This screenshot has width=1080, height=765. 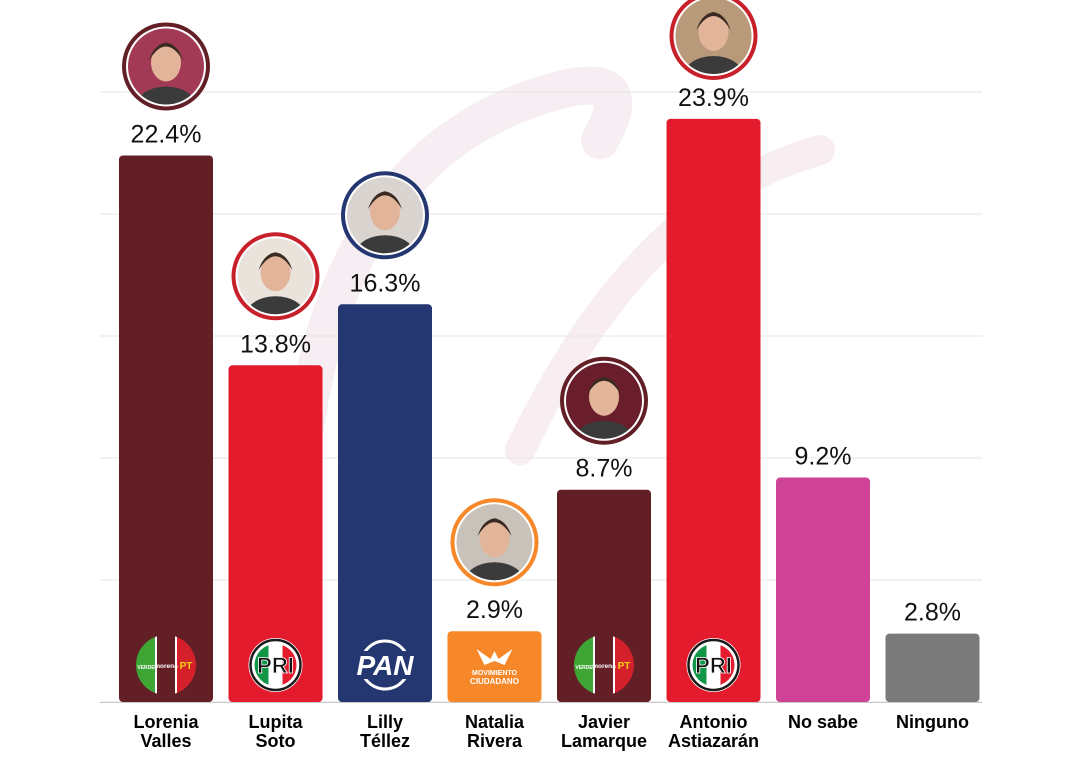 I want to click on lupita-soto-photo-group, so click(x=275, y=276).